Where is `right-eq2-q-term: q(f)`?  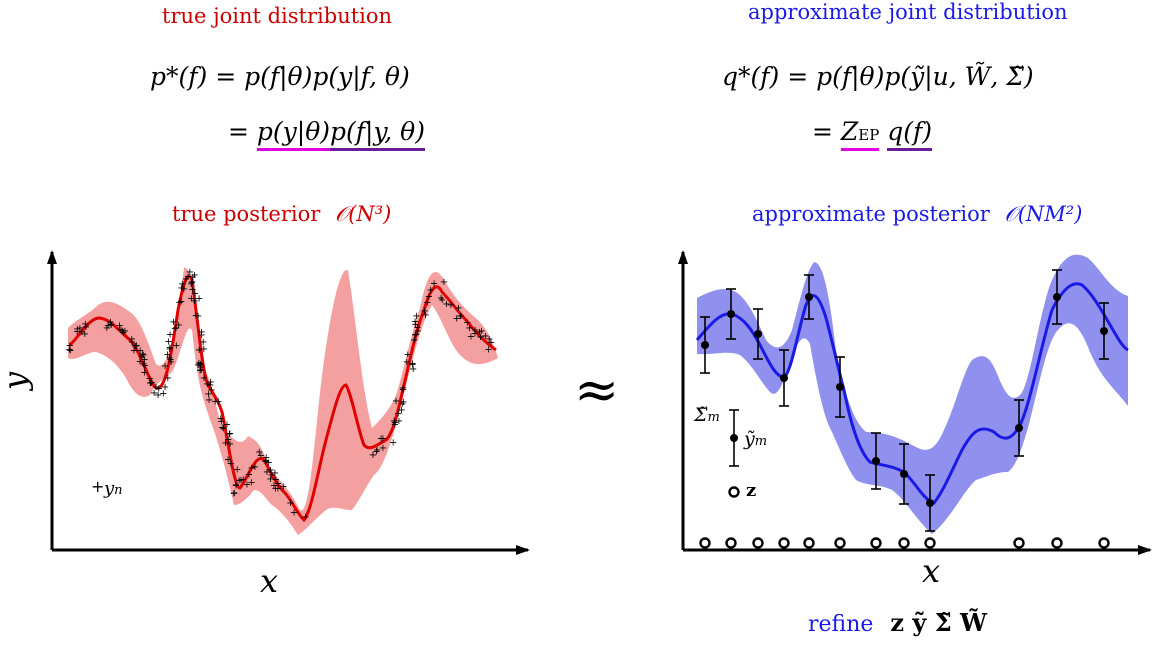
right-eq2-q-term: q(f) is located at coordinates (910, 134).